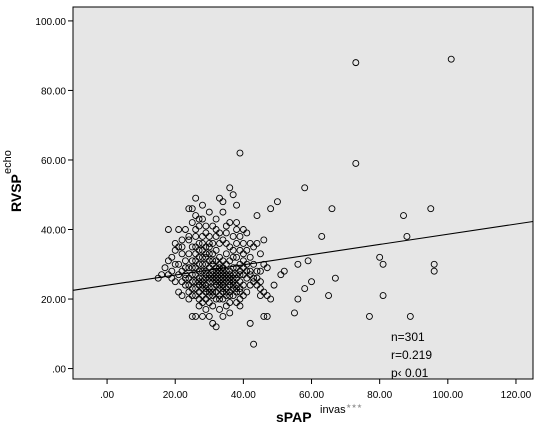  Describe the element at coordinates (411, 355) in the screenshot. I see `annotation-r: r=0.219` at that location.